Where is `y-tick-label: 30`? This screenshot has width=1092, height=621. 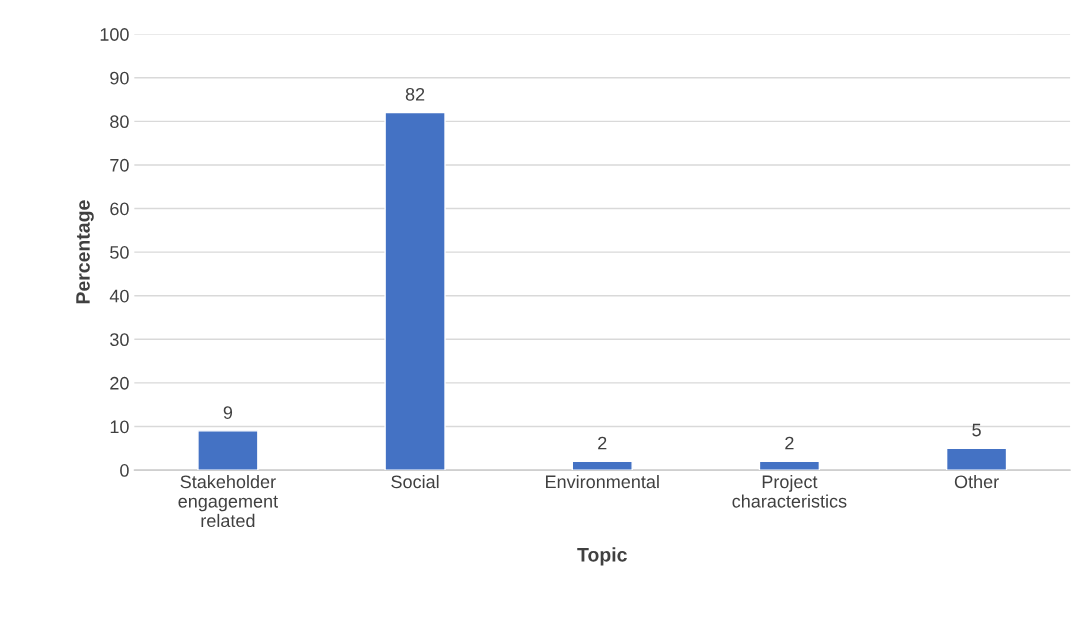 y-tick-label: 30 is located at coordinates (119, 340).